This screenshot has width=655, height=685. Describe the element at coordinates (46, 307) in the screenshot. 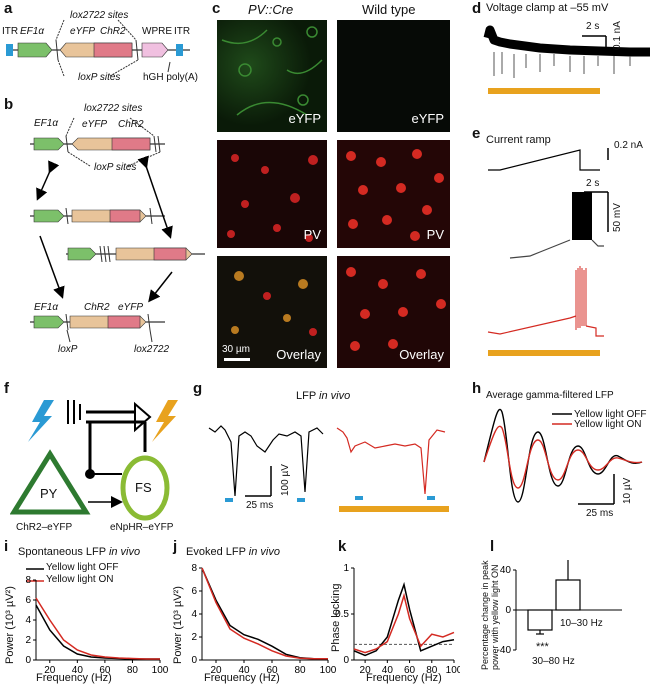

I see `ef1a-bottom-label: EF1α` at that location.